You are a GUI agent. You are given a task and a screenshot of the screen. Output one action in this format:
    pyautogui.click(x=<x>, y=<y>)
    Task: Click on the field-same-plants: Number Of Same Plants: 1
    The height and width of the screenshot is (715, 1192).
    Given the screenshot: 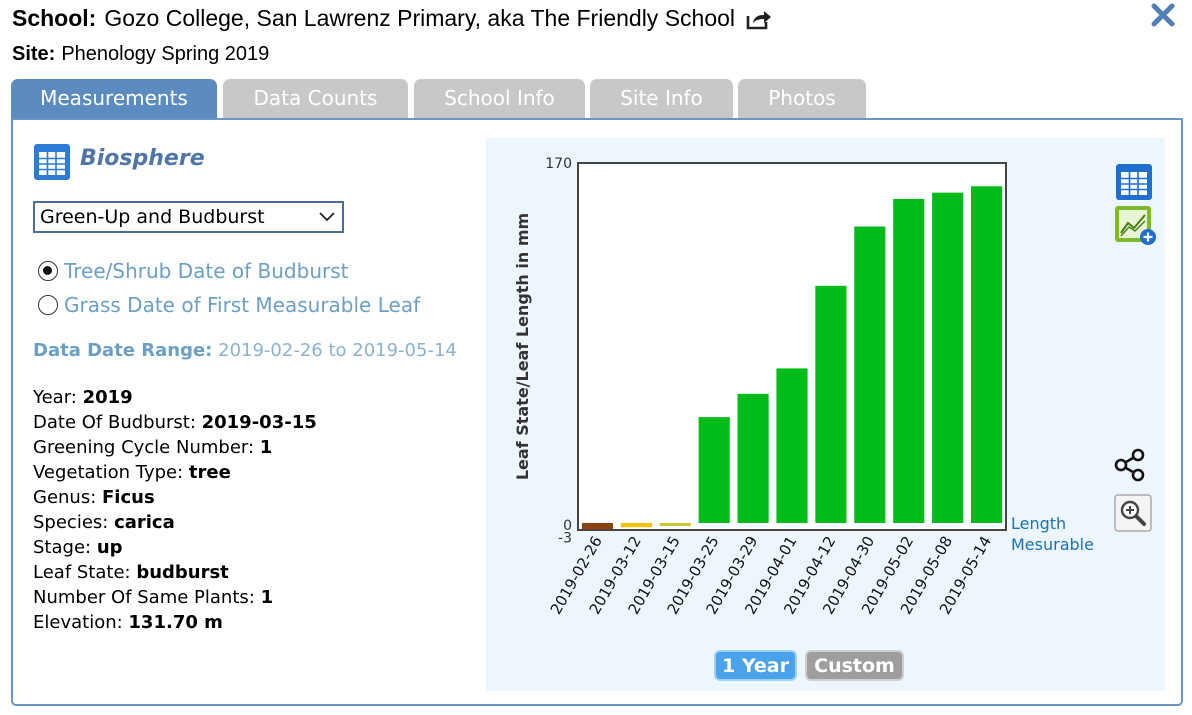 What is the action you would take?
    pyautogui.click(x=153, y=597)
    